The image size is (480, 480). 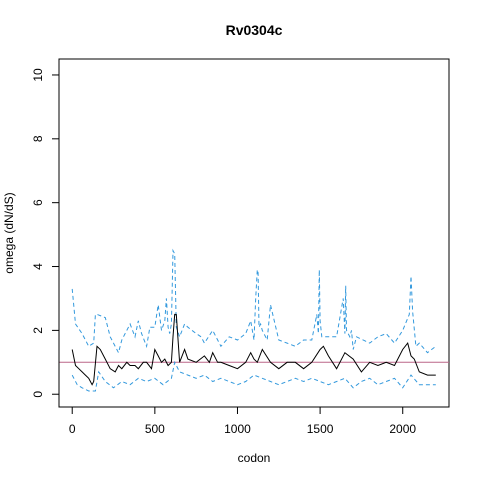 I want to click on chart-title: Rv0304c, so click(x=254, y=30).